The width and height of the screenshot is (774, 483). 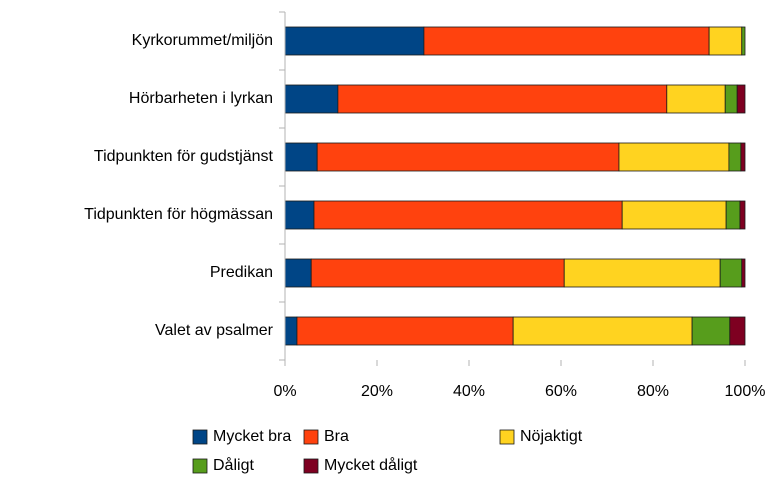 I want to click on legend-label: Dåligt, so click(x=233, y=465).